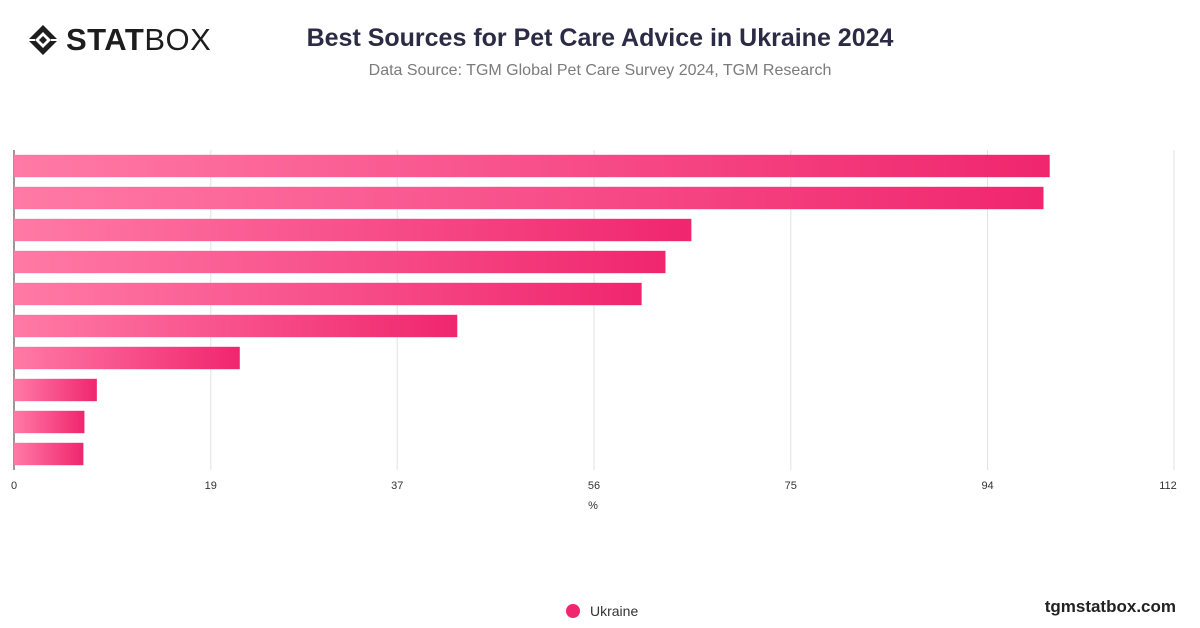  I want to click on x-tick-label: 37, so click(397, 486).